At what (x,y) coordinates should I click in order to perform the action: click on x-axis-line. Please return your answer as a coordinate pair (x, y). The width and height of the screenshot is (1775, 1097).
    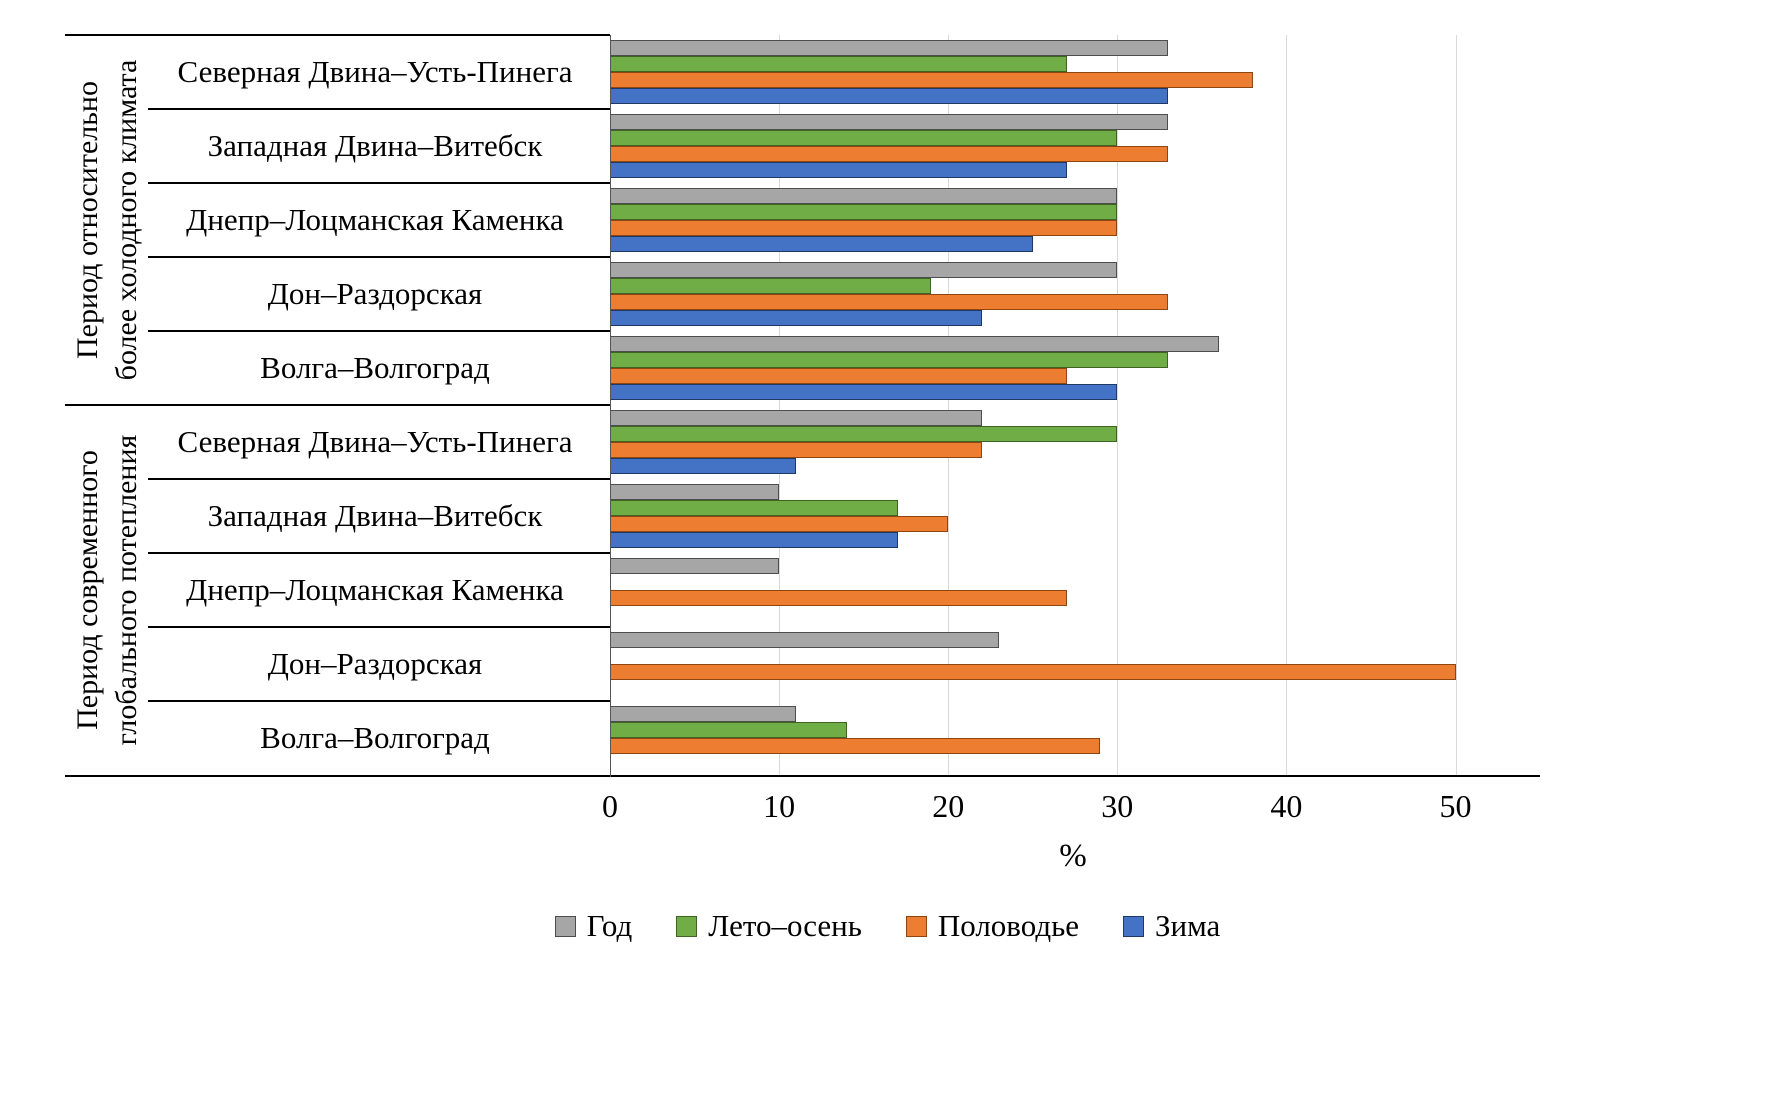
    Looking at the image, I should click on (802, 776).